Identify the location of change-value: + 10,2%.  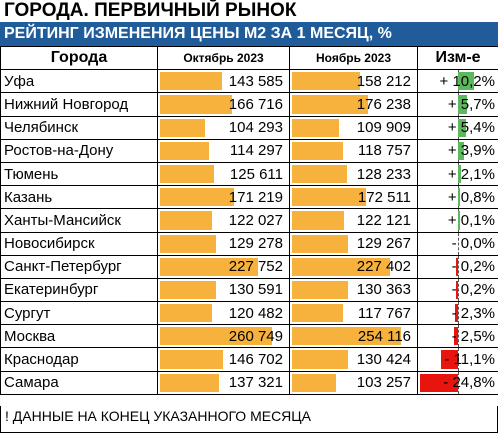
(467, 81).